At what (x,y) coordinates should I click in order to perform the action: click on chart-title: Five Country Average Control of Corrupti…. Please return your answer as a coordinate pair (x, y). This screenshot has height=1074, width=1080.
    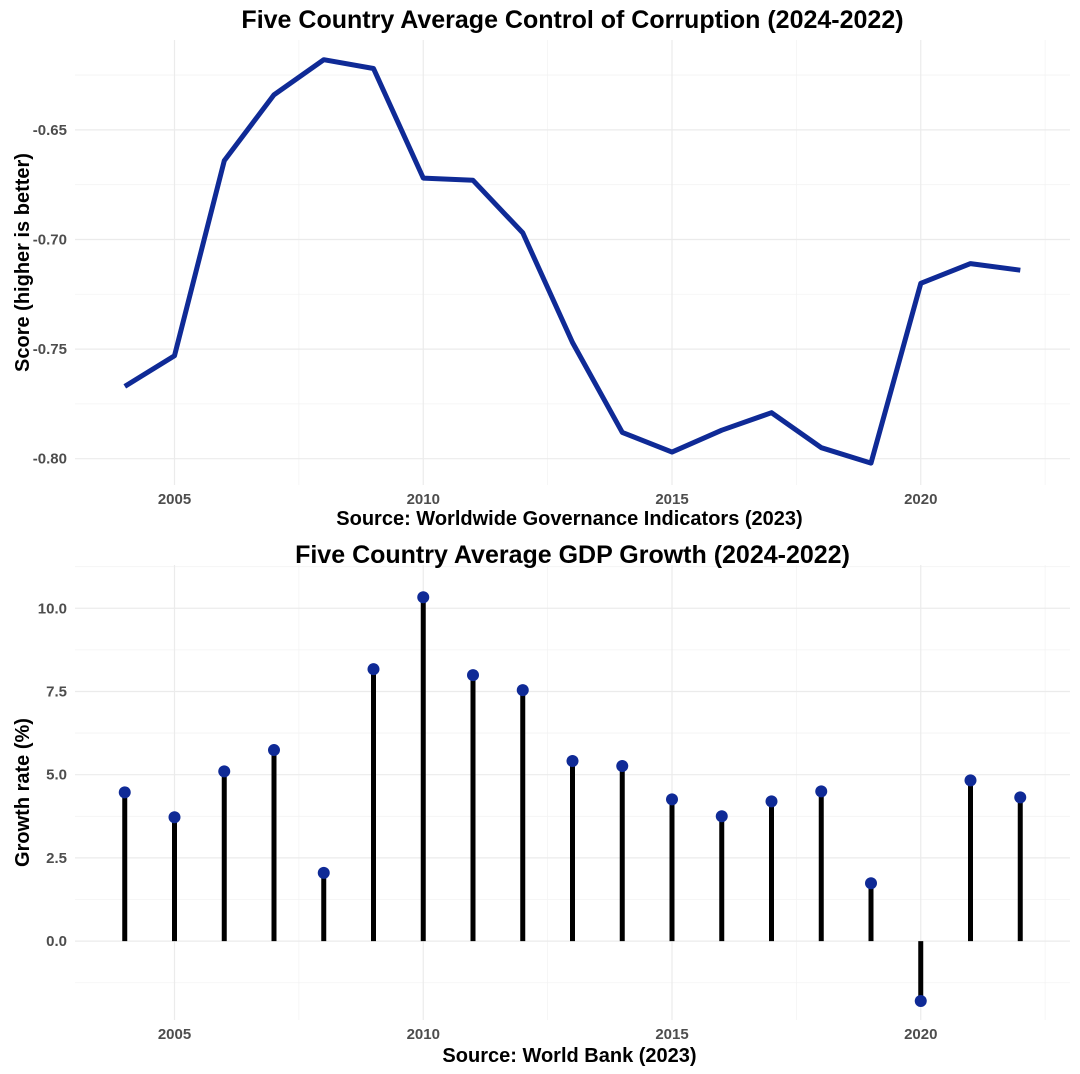
    Looking at the image, I should click on (572, 20).